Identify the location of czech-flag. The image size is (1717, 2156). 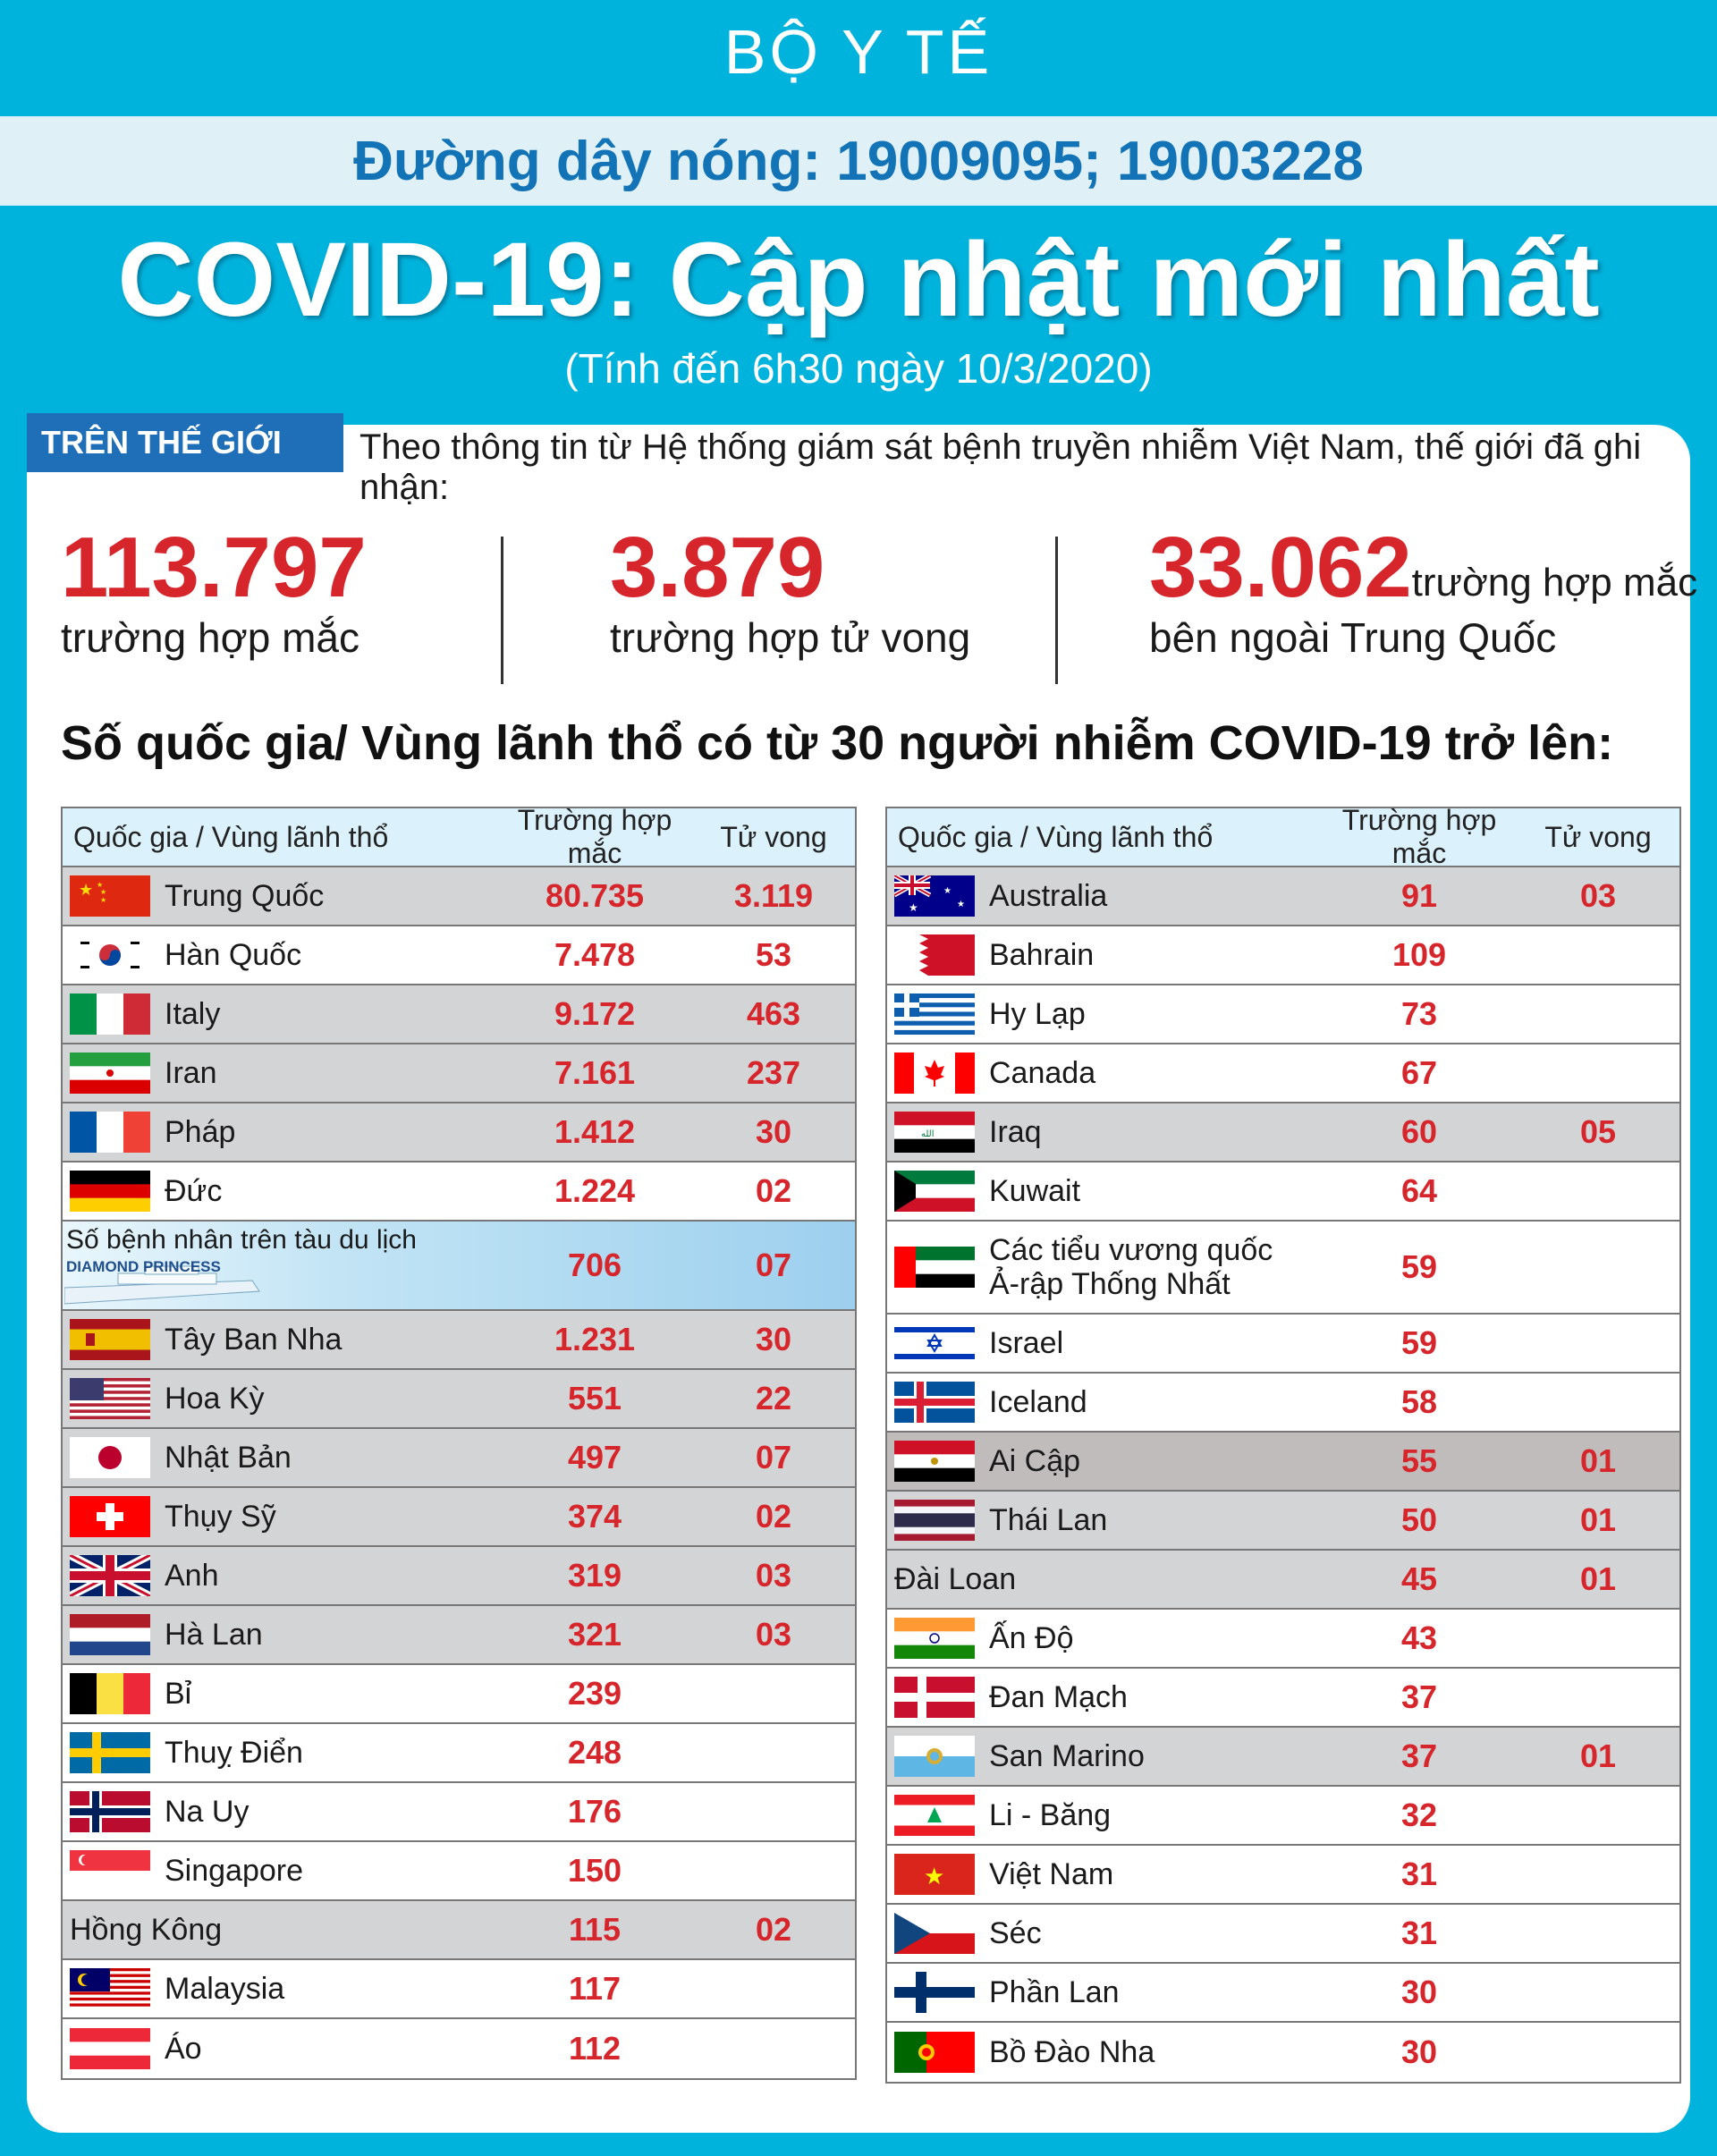
(934, 1934).